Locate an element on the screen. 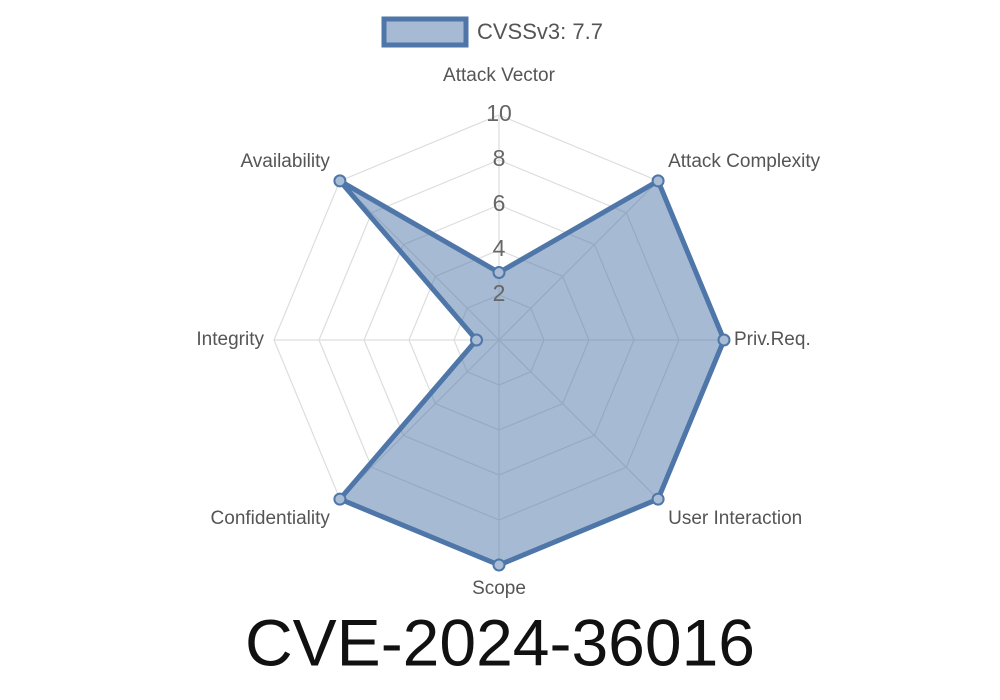  r-tick-label: 2 is located at coordinates (499, 293).